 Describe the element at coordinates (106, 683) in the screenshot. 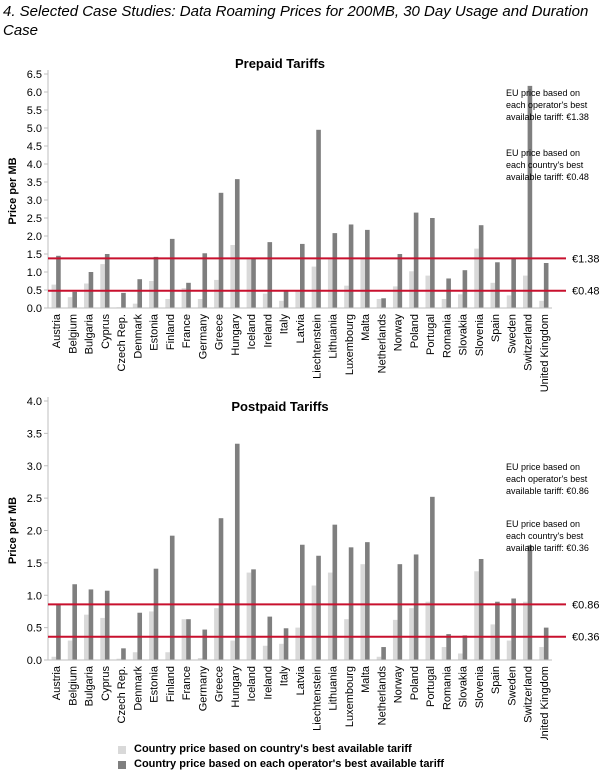

I see `chart2-category-label: Cyprus` at that location.